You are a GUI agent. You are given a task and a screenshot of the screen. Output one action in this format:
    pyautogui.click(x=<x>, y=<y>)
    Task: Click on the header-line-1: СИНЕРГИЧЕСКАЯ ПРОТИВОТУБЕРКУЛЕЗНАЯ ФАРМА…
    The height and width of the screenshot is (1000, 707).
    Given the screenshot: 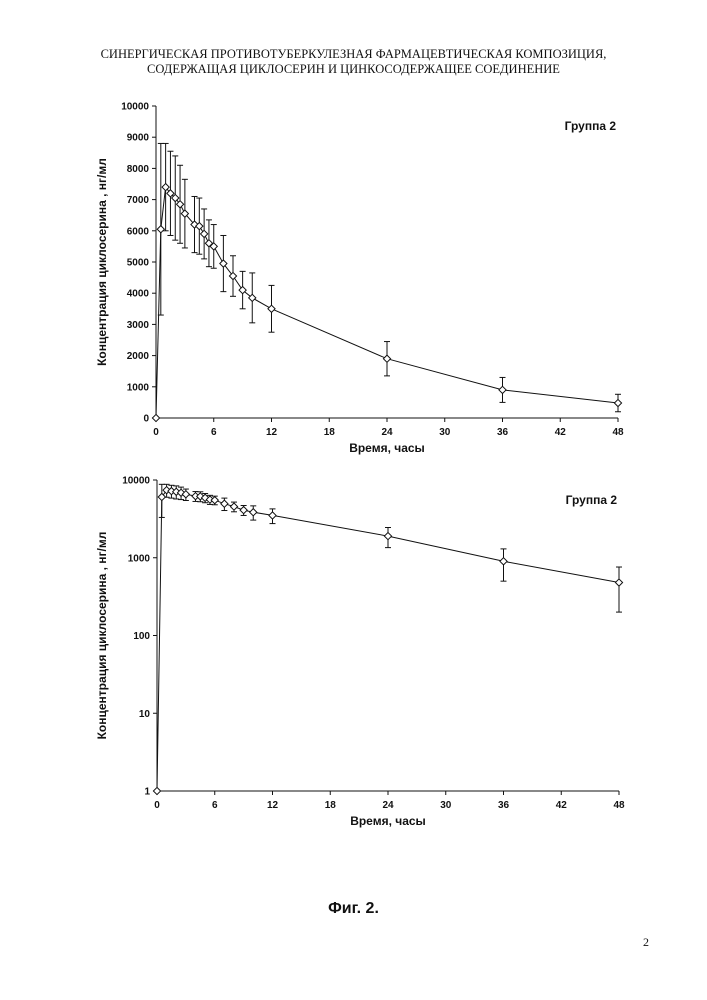 What is the action you would take?
    pyautogui.click(x=353, y=54)
    